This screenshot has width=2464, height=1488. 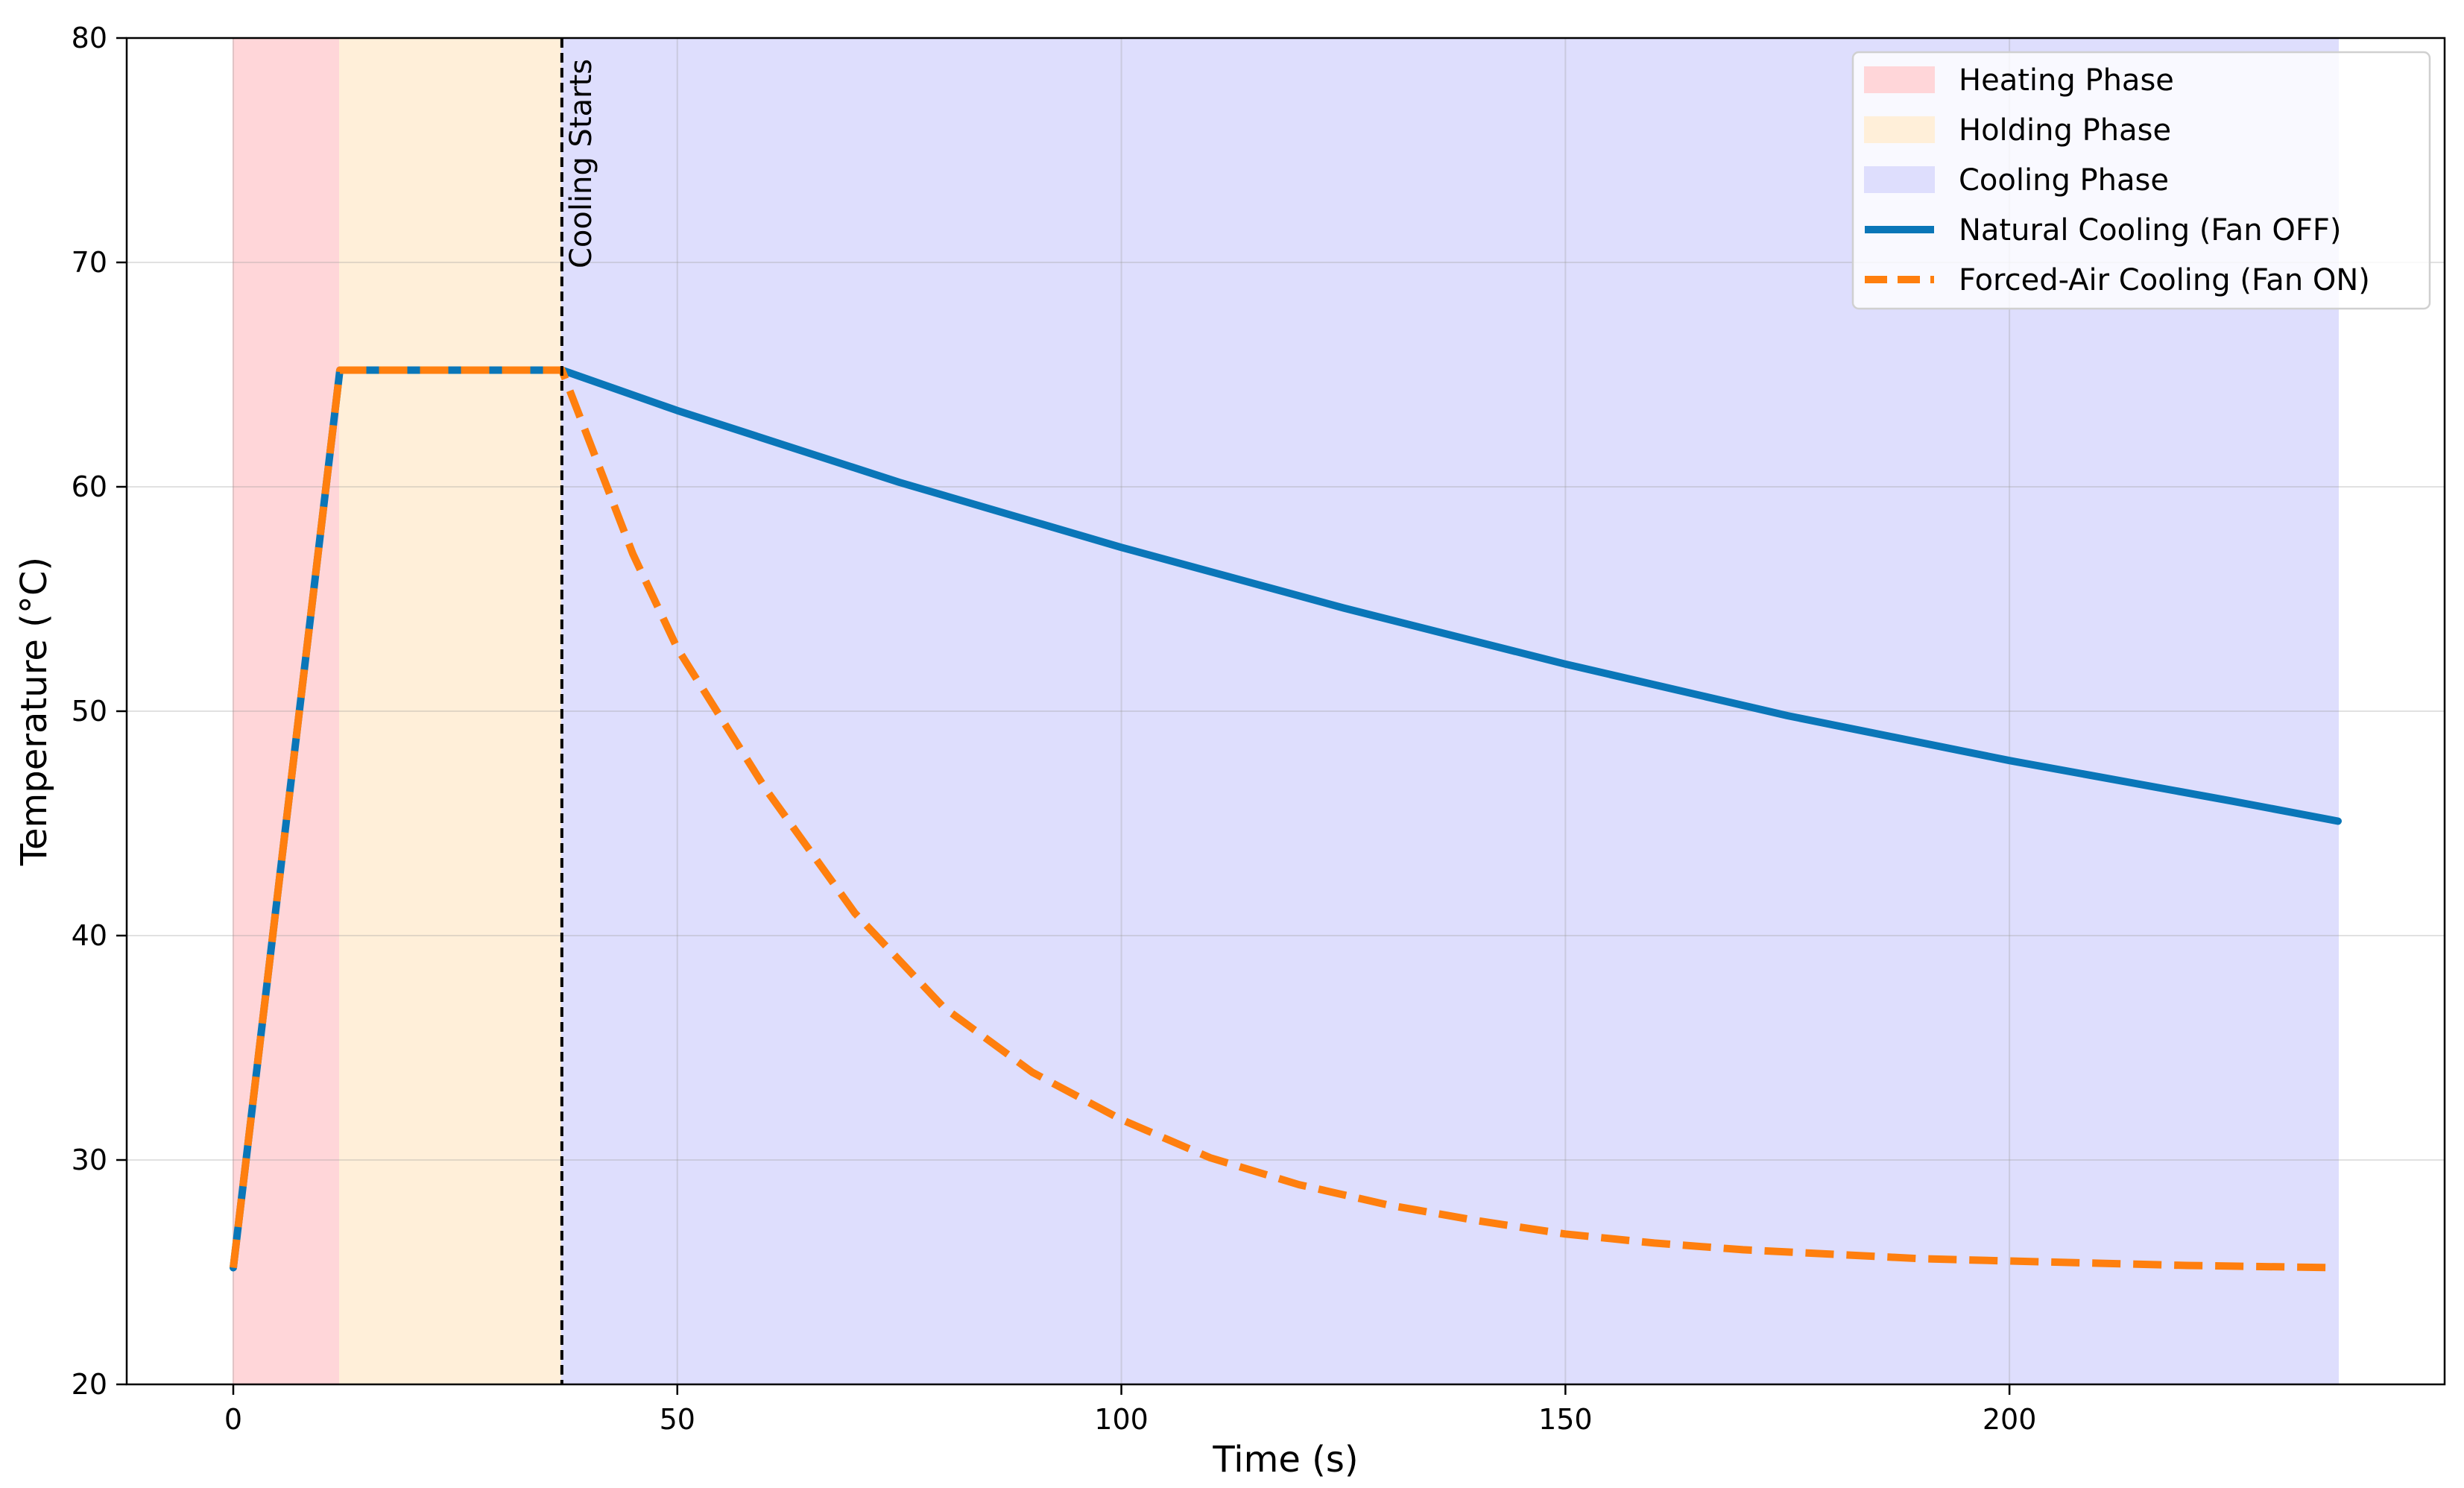 I want to click on y-tick-label: 80, so click(x=89, y=38).